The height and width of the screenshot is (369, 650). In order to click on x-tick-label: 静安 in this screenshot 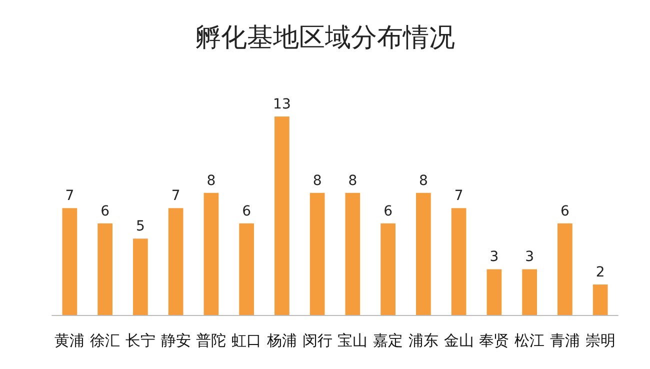, I will do `click(175, 341)`.